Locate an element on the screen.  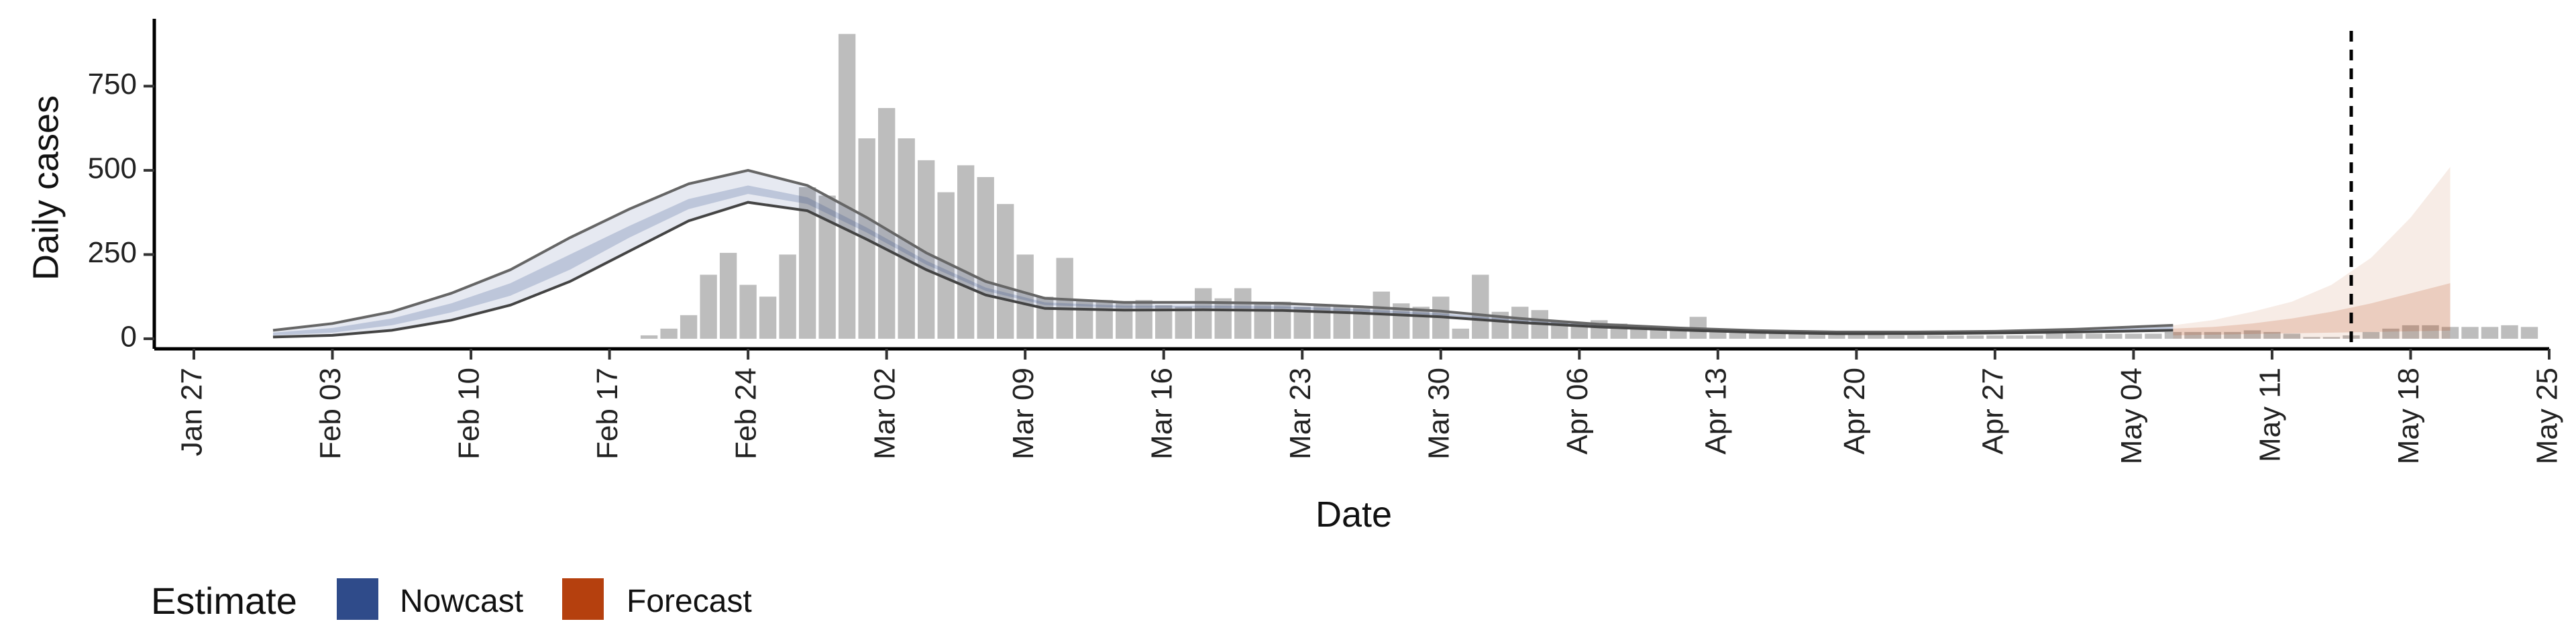
x-tick-label: Feb 03 is located at coordinates (330, 414).